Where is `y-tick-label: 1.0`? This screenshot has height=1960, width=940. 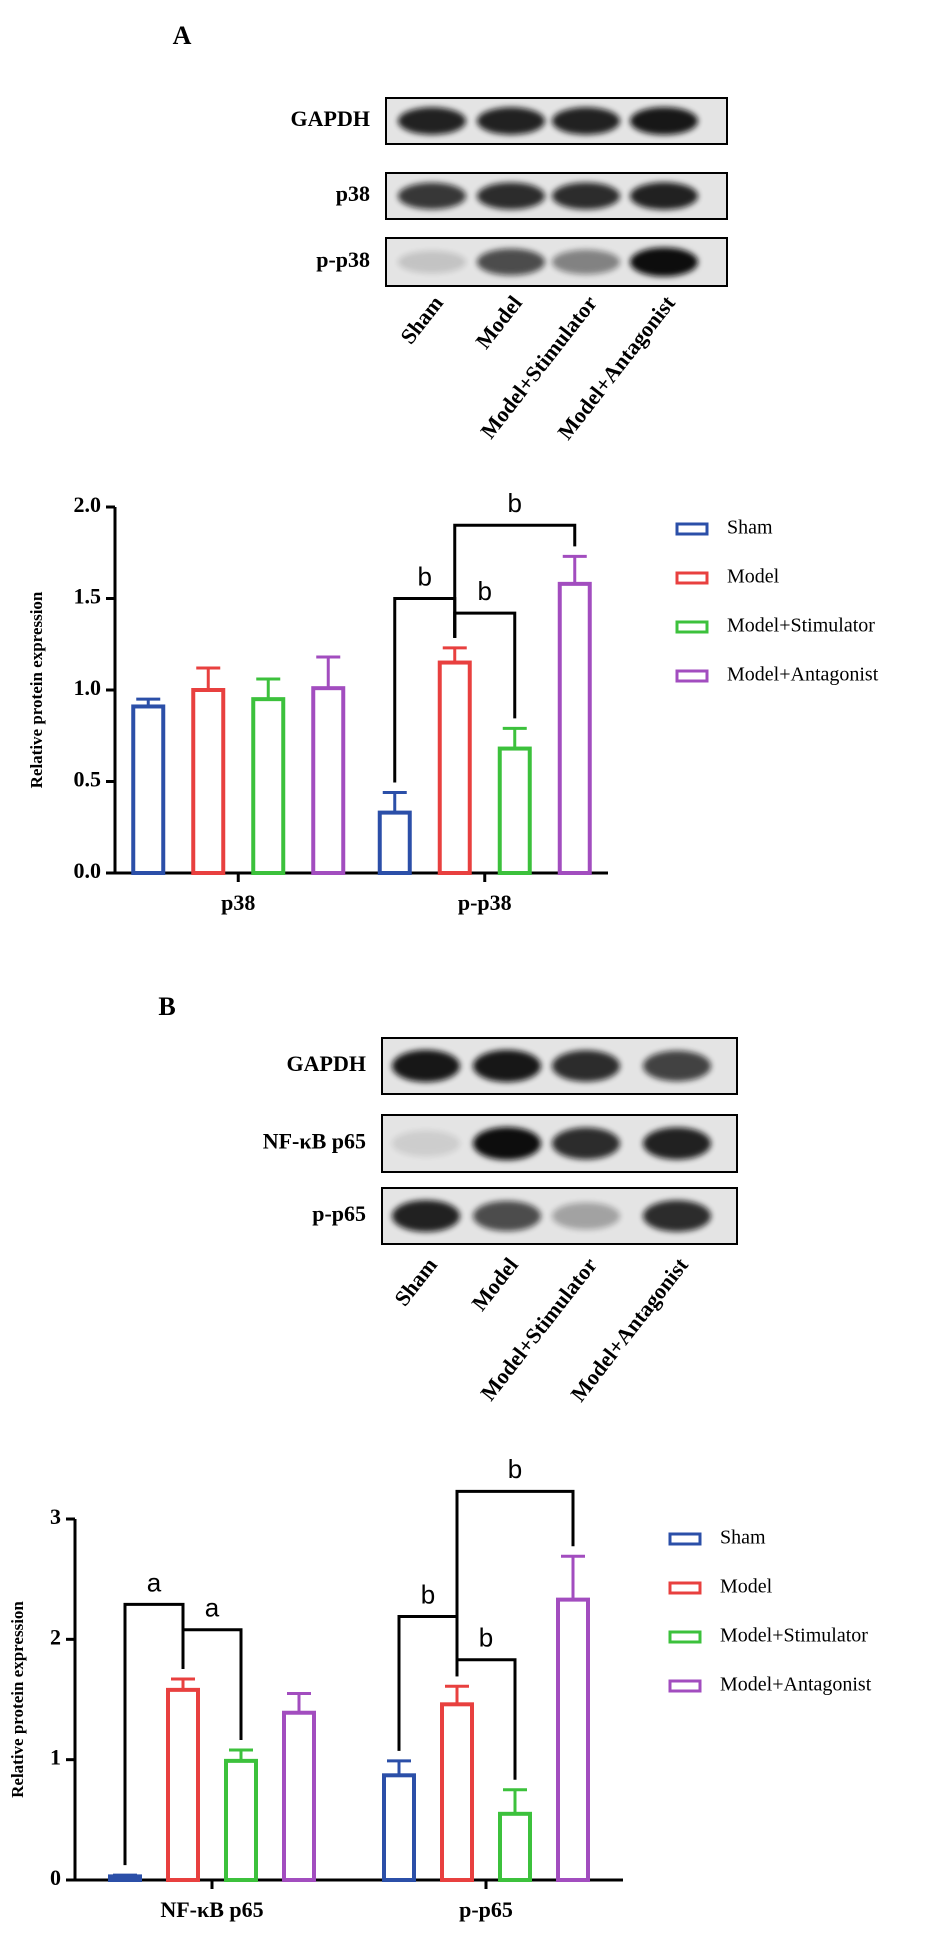 y-tick-label: 1.0 is located at coordinates (88, 687).